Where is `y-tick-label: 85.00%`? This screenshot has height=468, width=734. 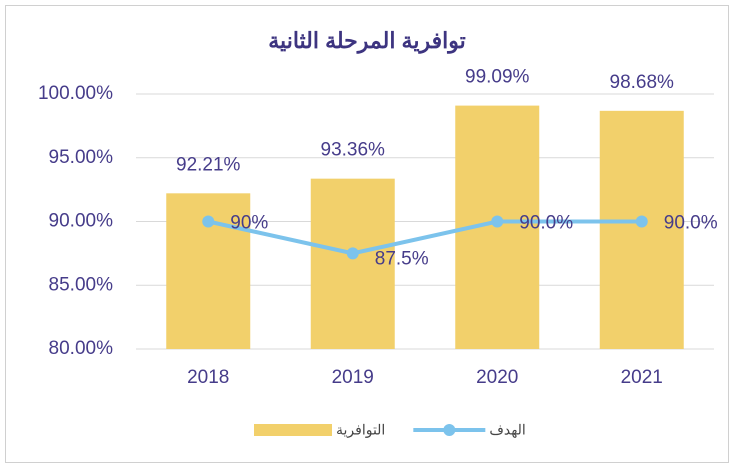
y-tick-label: 85.00% is located at coordinates (81, 284).